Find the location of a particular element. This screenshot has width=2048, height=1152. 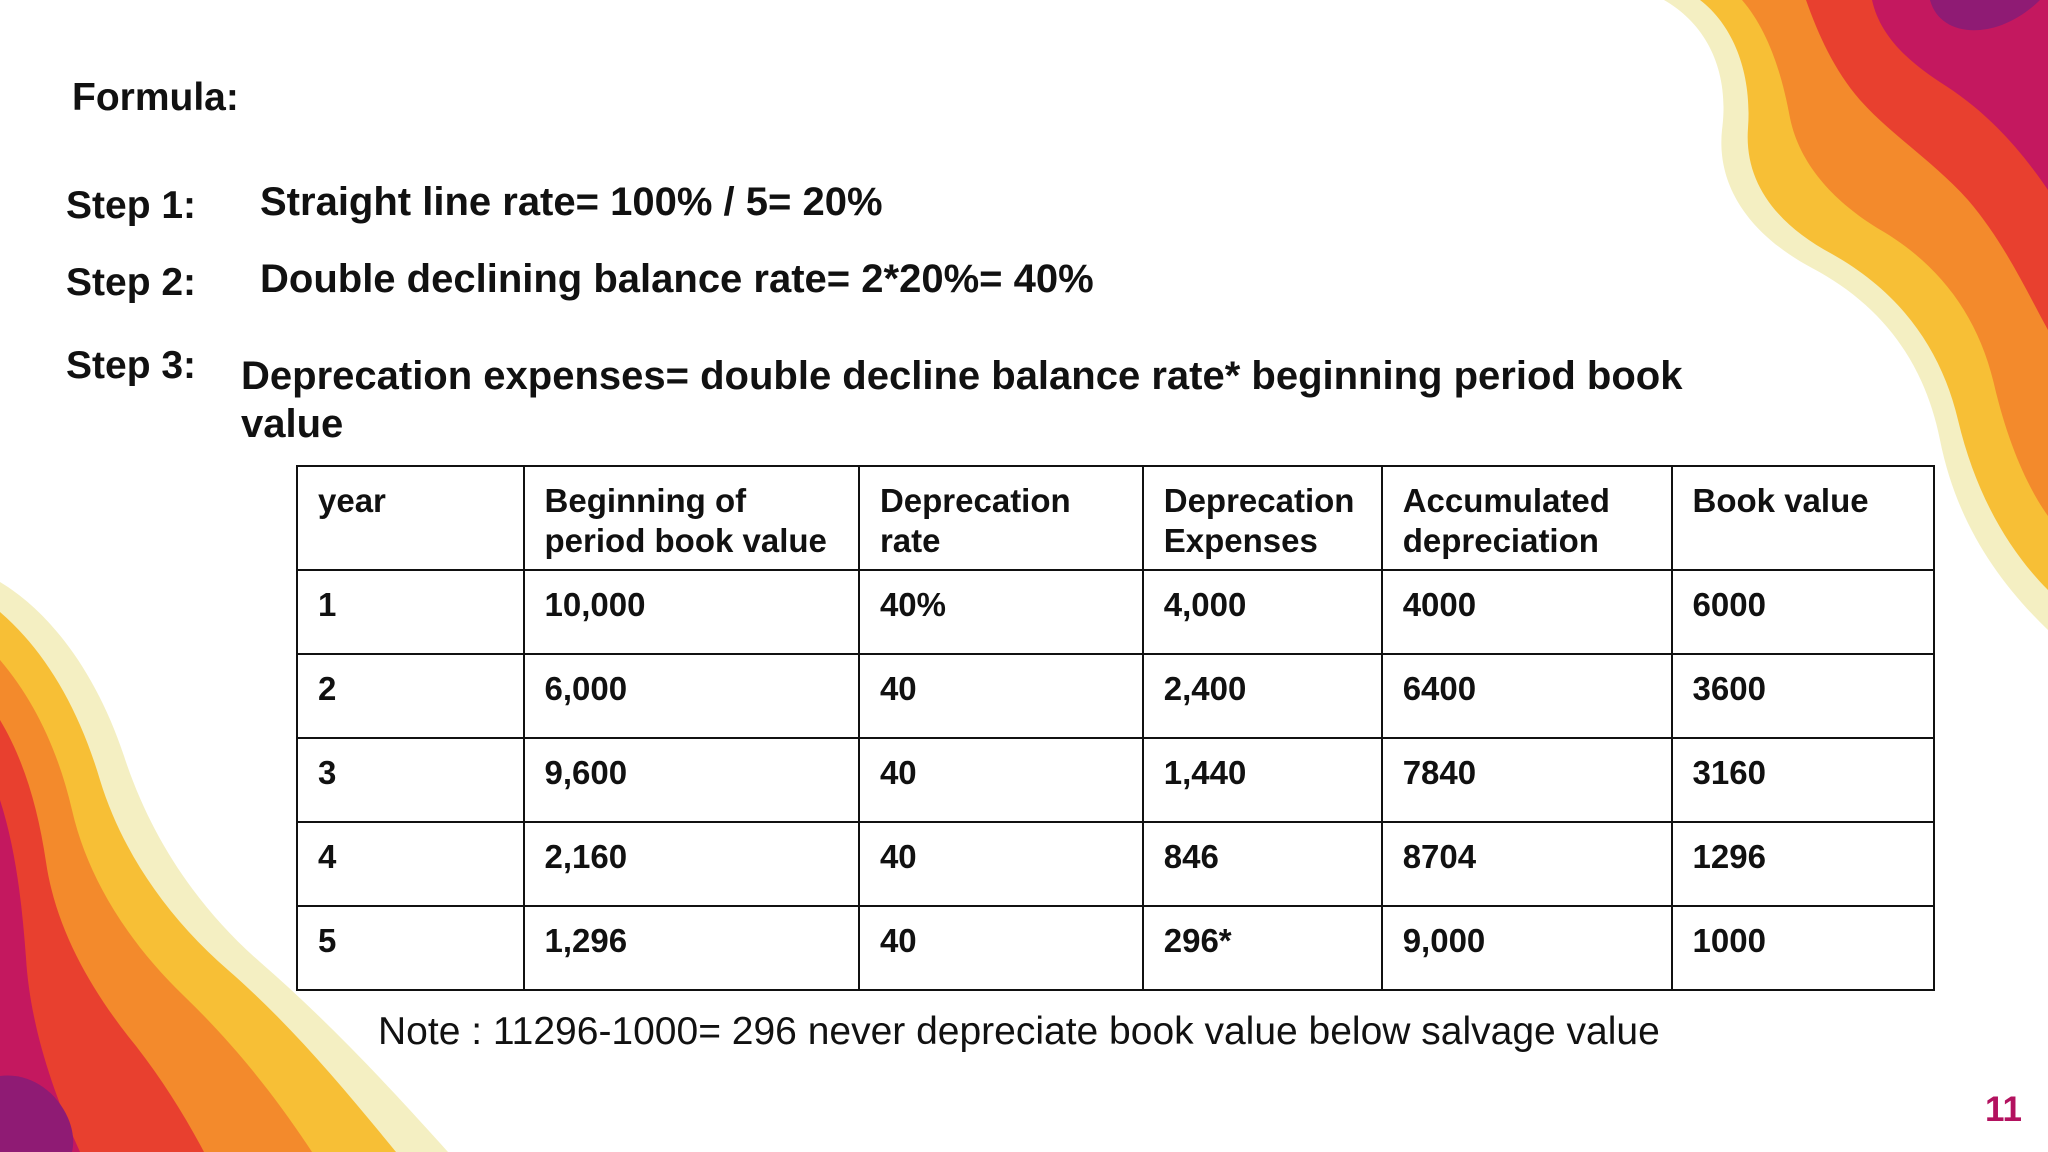

cell-deprecation-rate: 40% is located at coordinates (1000, 612).